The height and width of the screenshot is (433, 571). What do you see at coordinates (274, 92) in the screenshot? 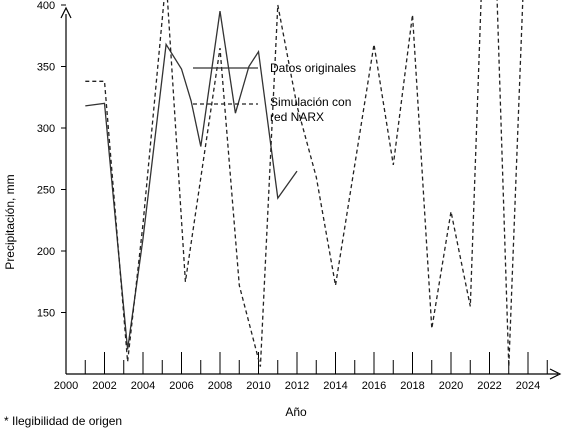
I see `legend: Datos originales Simulación con red NARX` at bounding box center [274, 92].